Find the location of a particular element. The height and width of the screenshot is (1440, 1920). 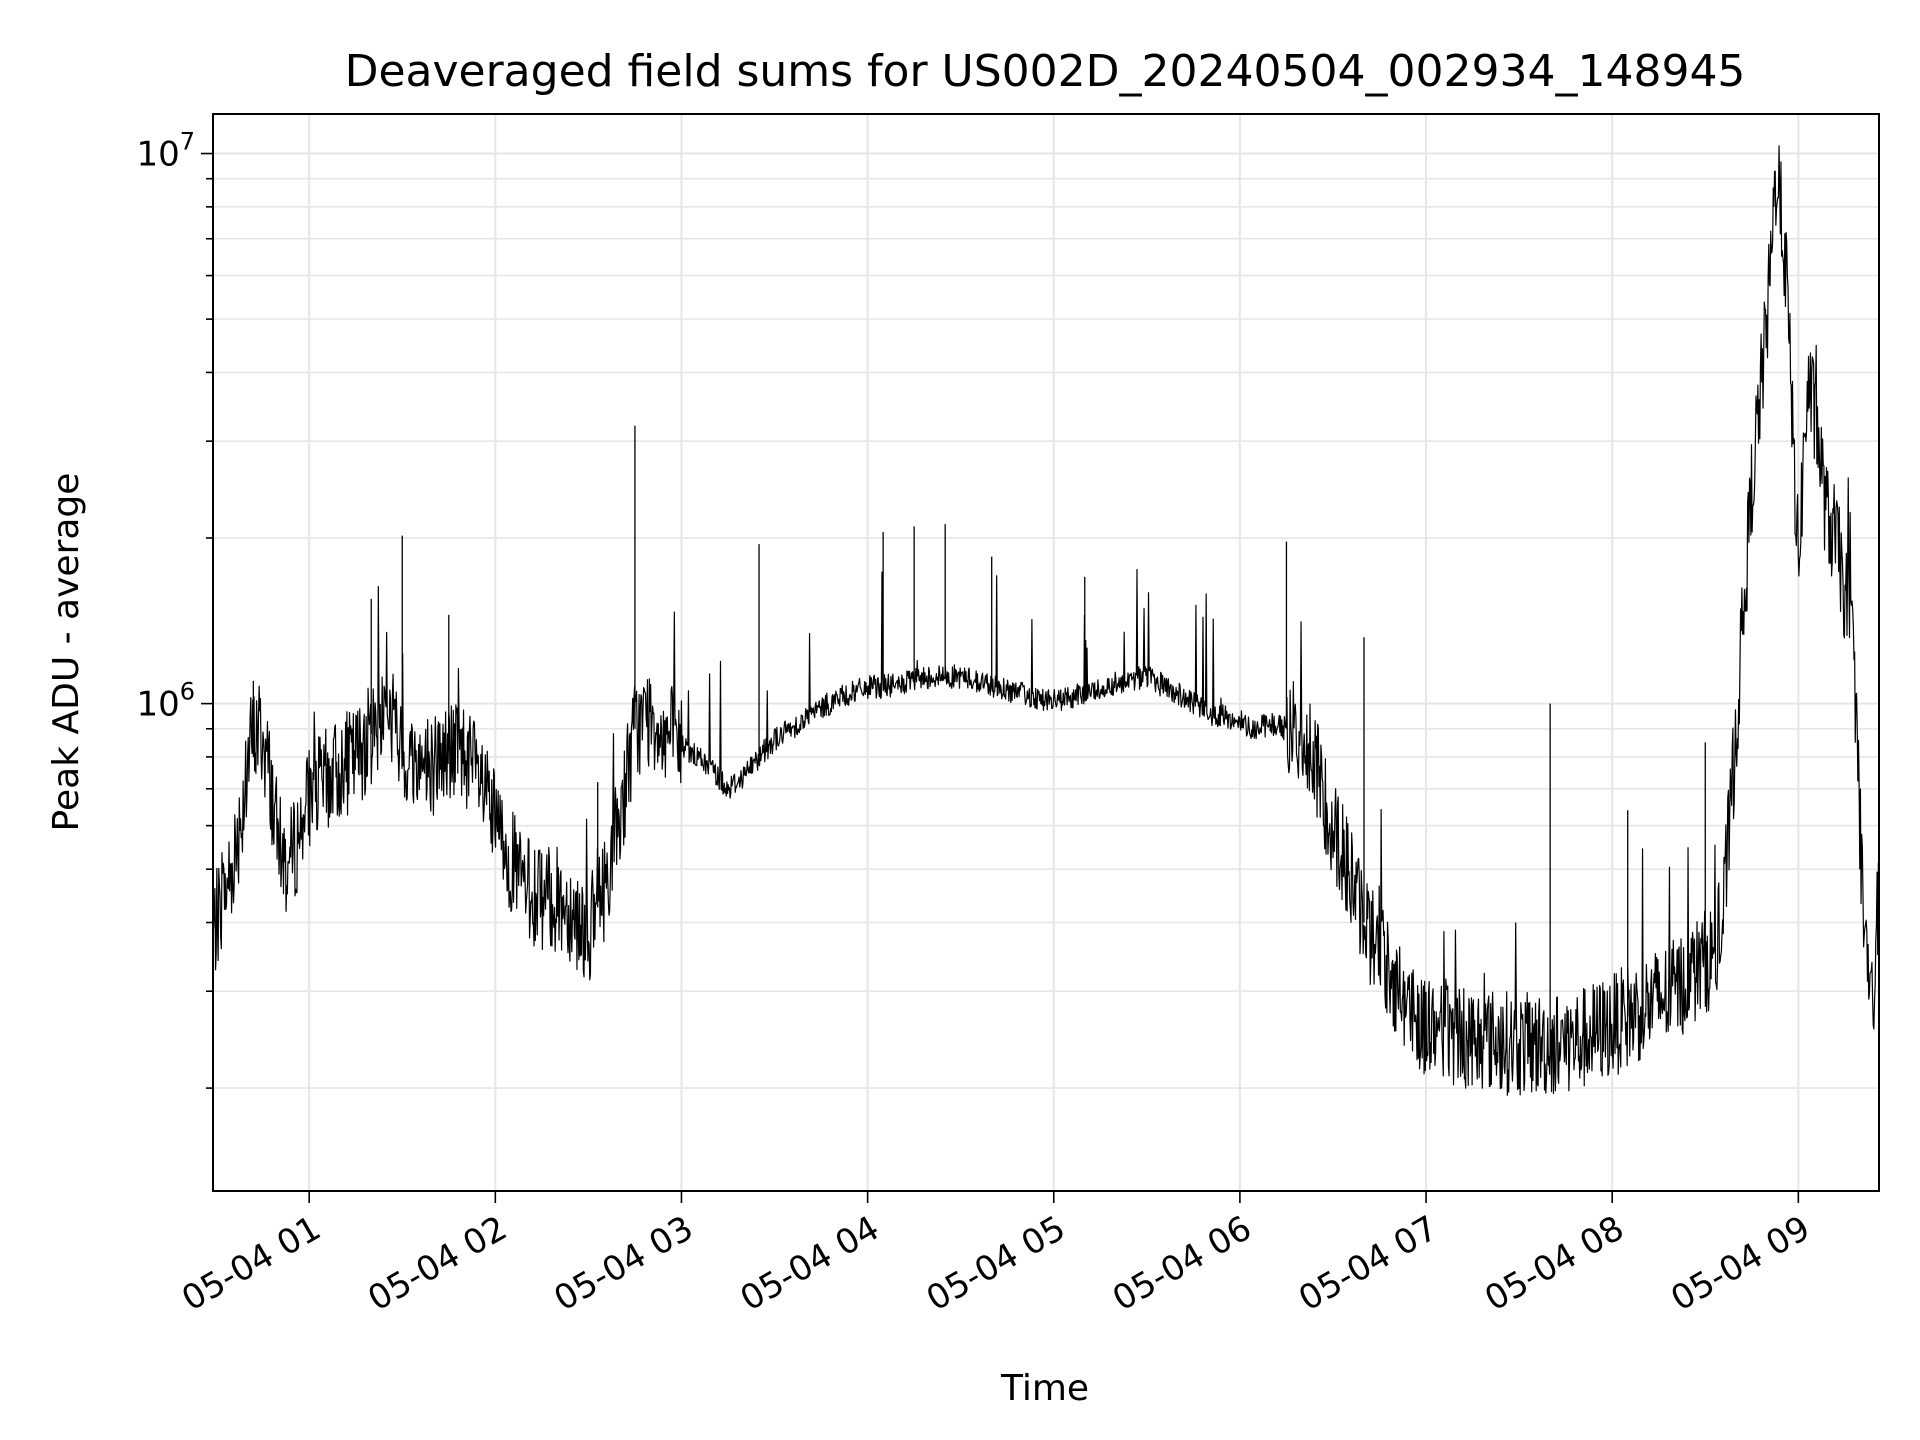

y-tick-label: 10⁷ is located at coordinates (165, 151).